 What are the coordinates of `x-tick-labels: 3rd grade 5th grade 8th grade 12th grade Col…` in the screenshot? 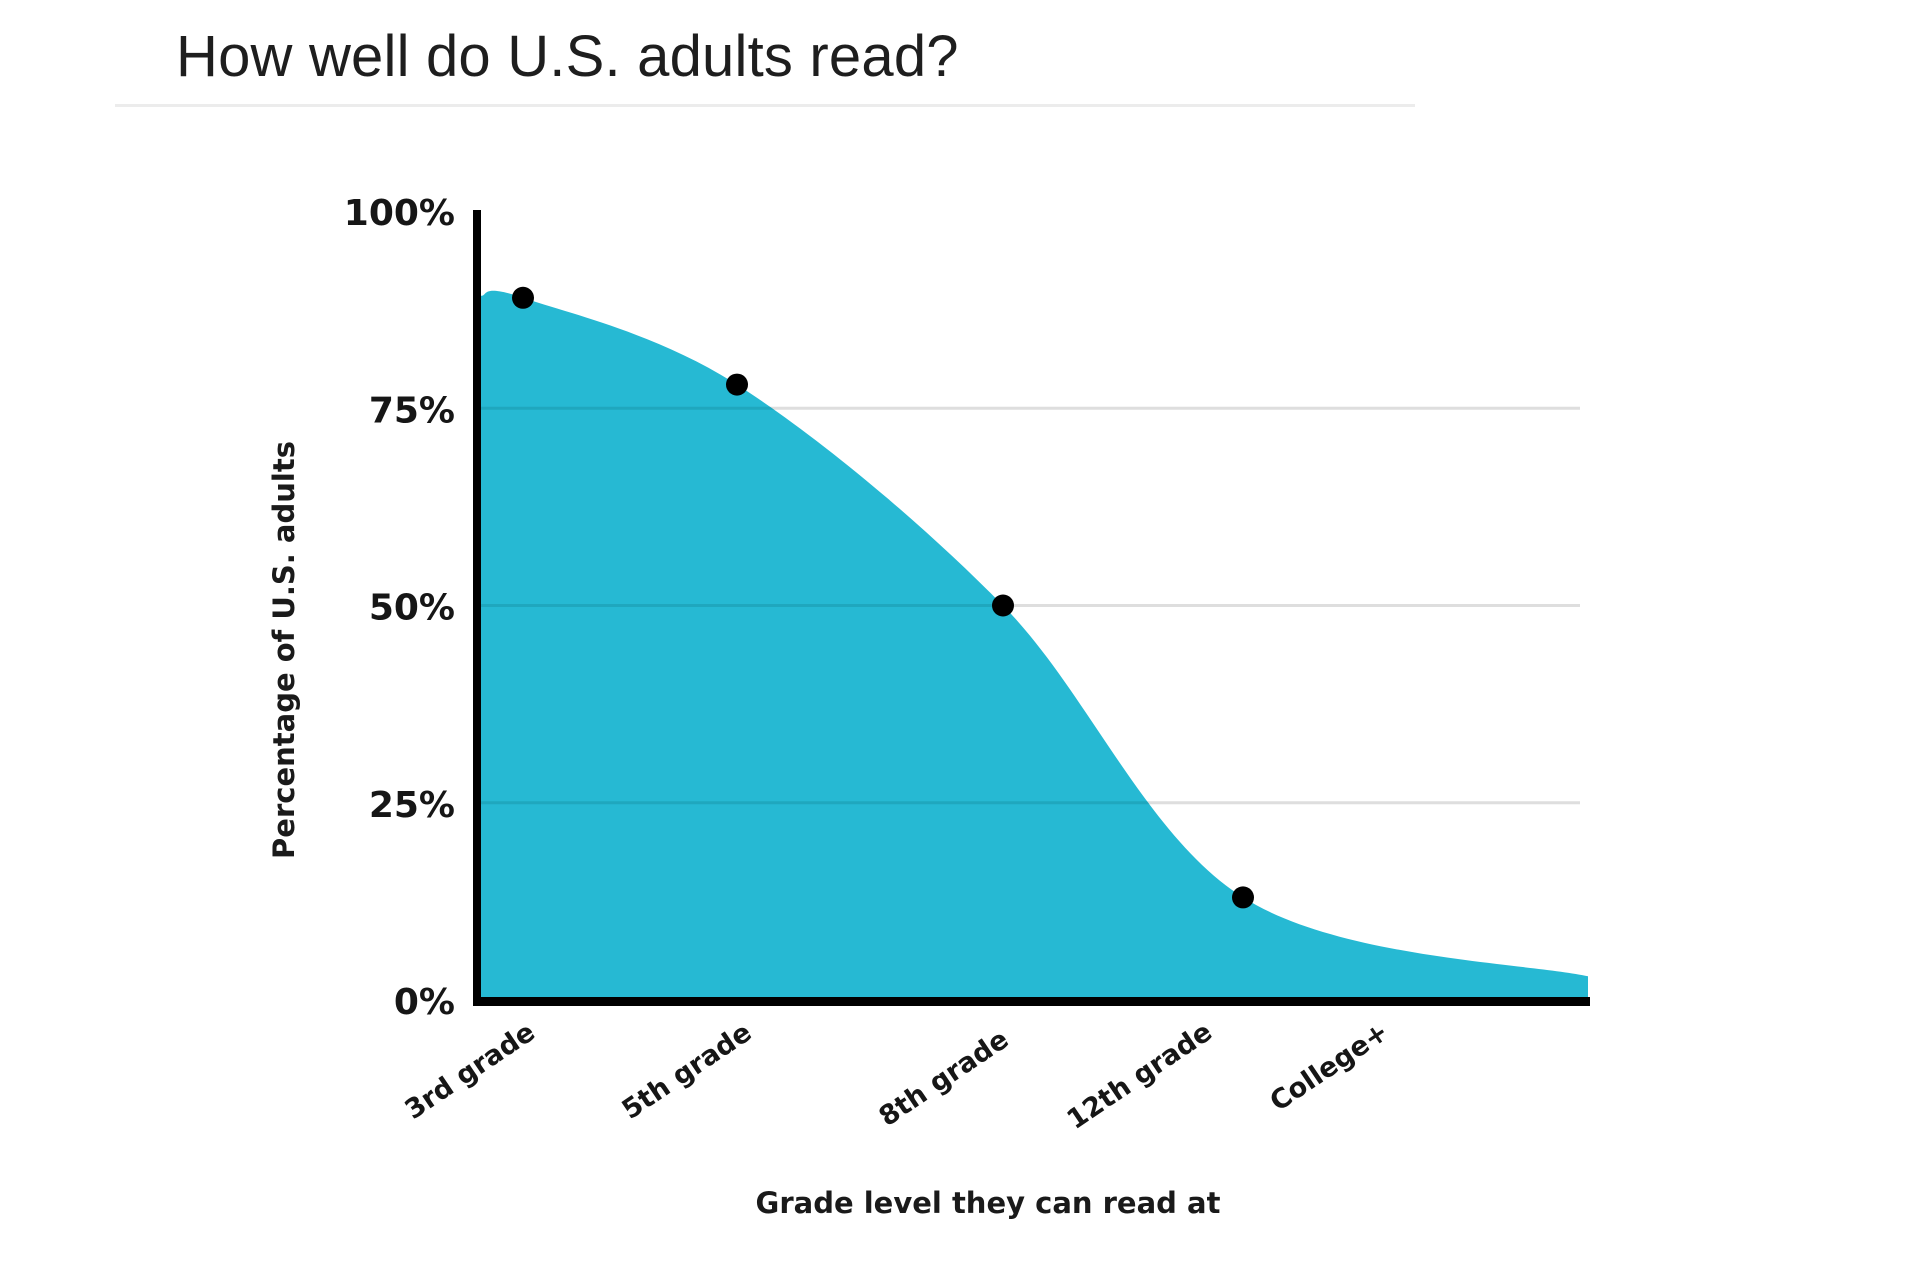 It's located at (897, 1075).